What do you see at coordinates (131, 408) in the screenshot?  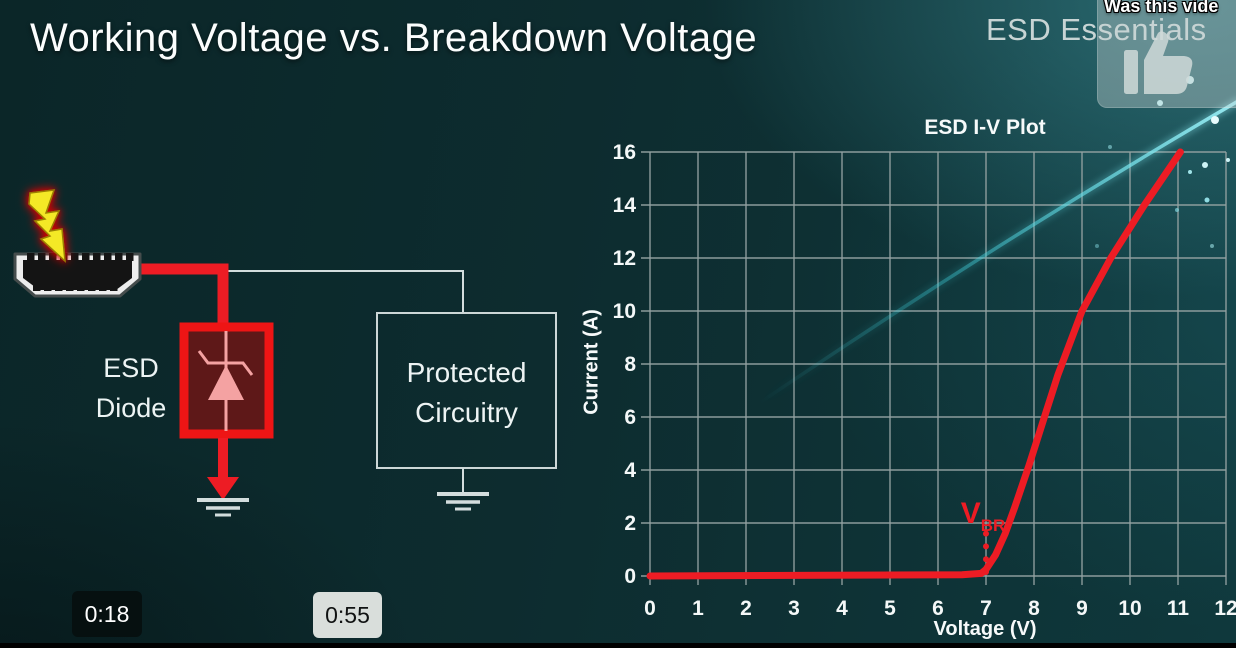 I see `esd-diode-label-line2: Diode` at bounding box center [131, 408].